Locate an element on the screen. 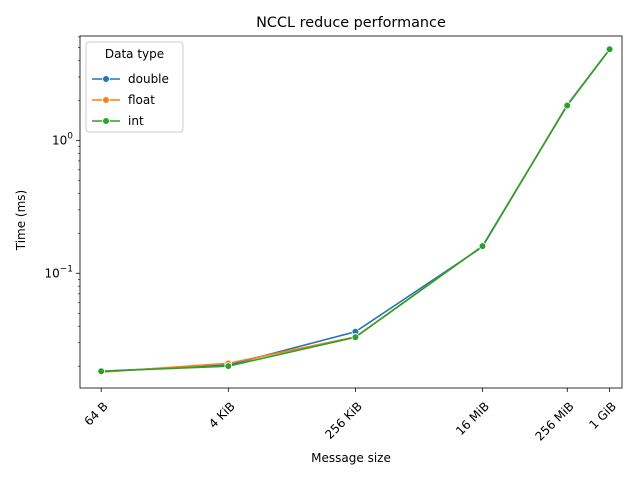 The width and height of the screenshot is (640, 480). x-tick-label: 16 MiB is located at coordinates (472, 418).